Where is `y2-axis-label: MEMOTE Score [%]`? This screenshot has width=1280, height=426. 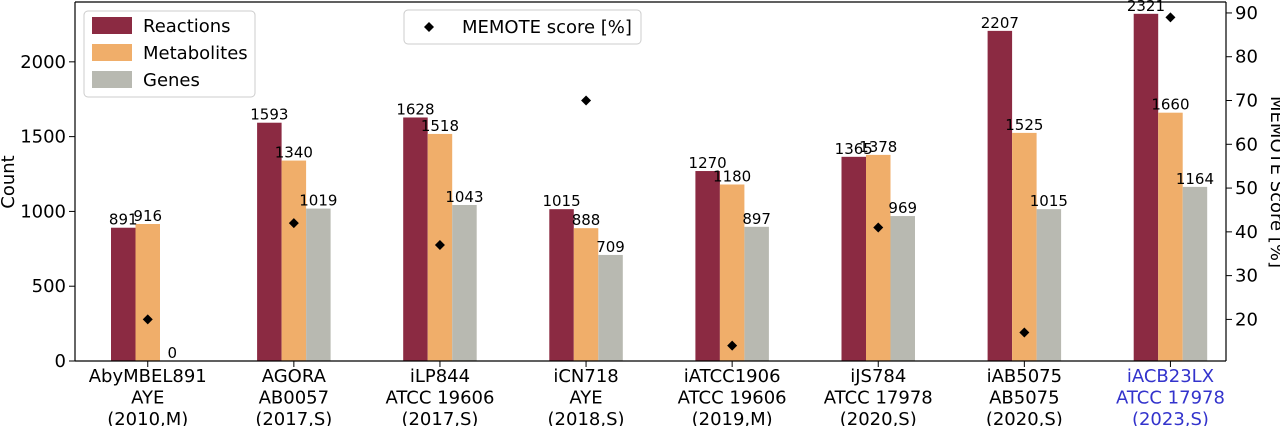 y2-axis-label: MEMOTE Score [%] is located at coordinates (1273, 182).